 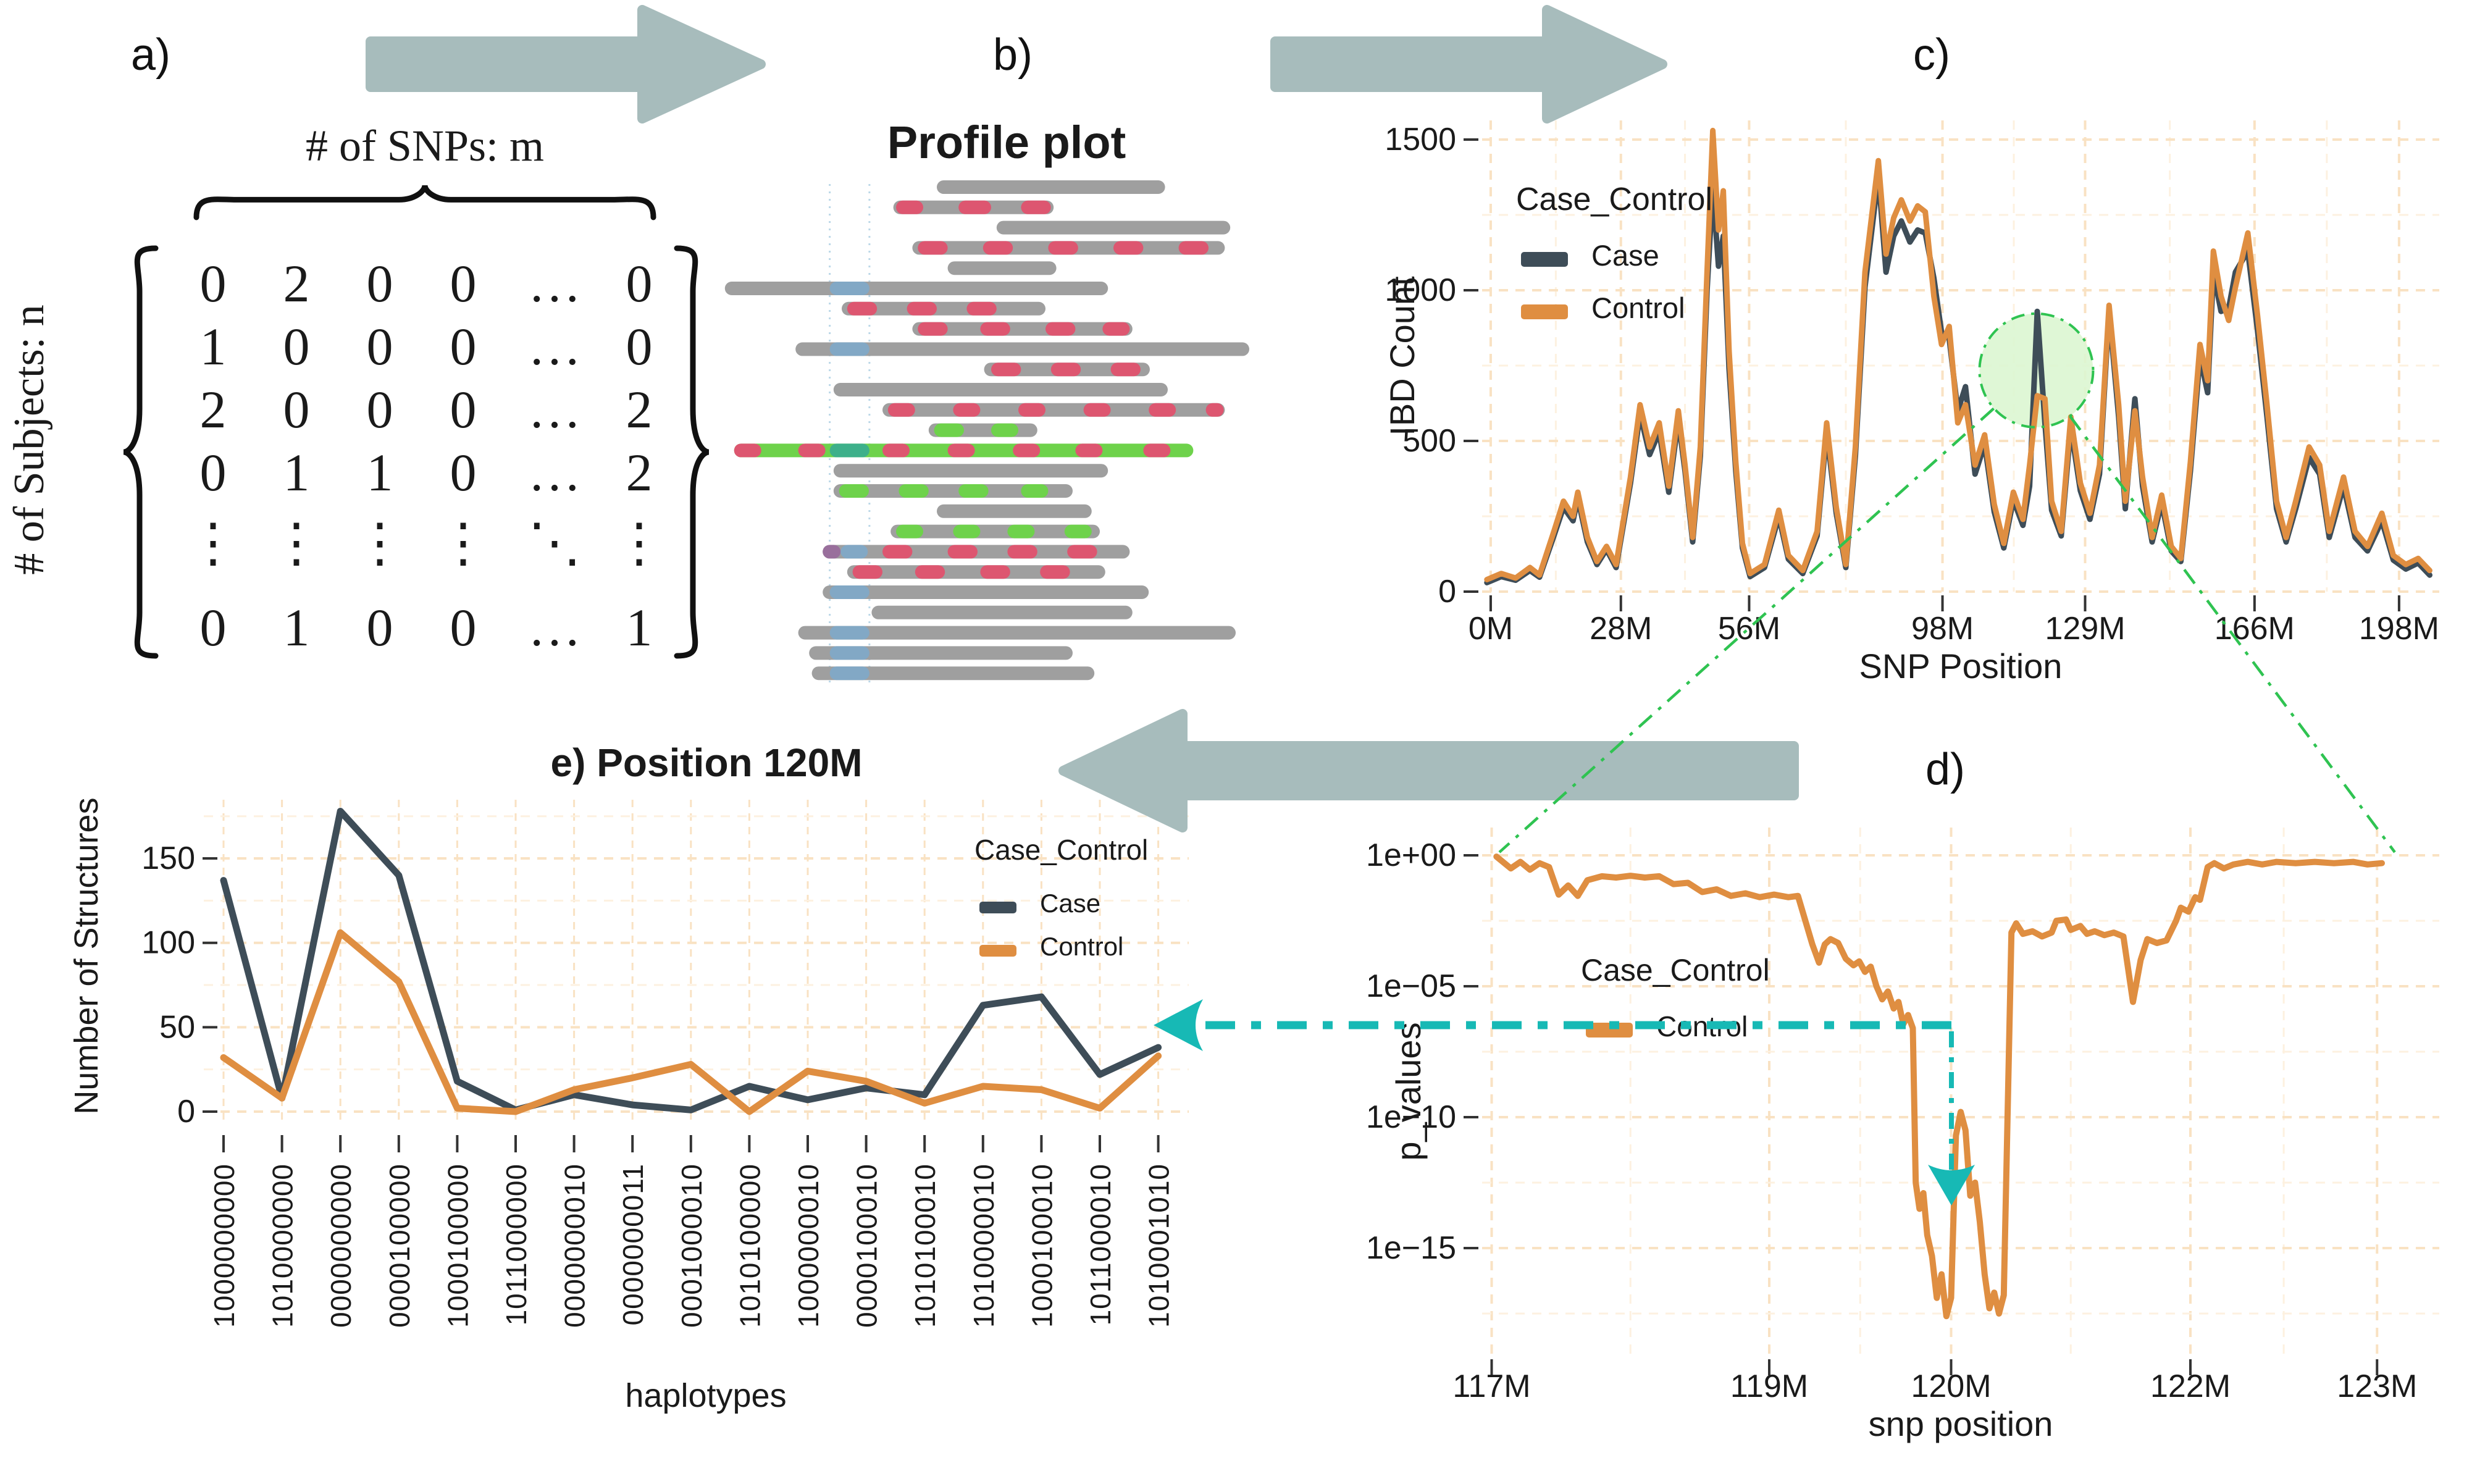 What do you see at coordinates (168, 859) in the screenshot?
I see `y-tick-label: 150` at bounding box center [168, 859].